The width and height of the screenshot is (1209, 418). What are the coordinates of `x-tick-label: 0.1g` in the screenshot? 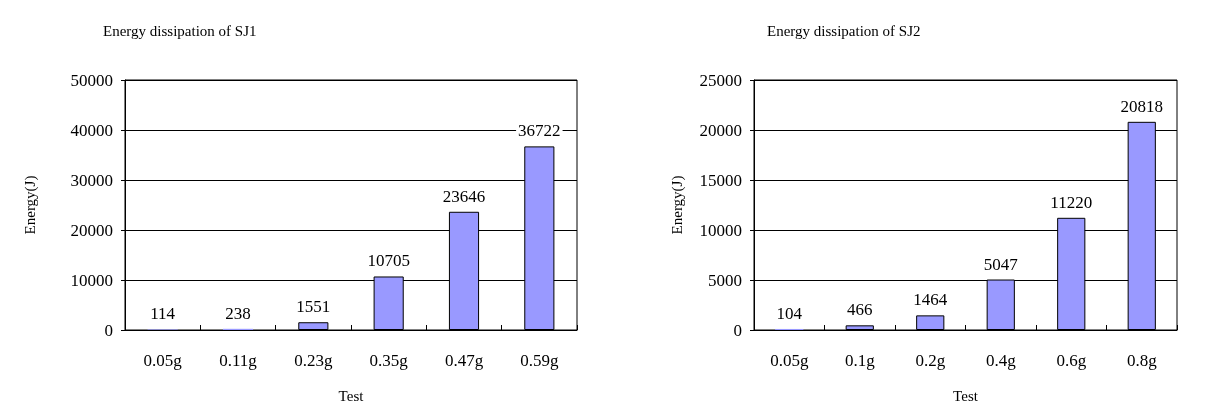 It's located at (860, 360).